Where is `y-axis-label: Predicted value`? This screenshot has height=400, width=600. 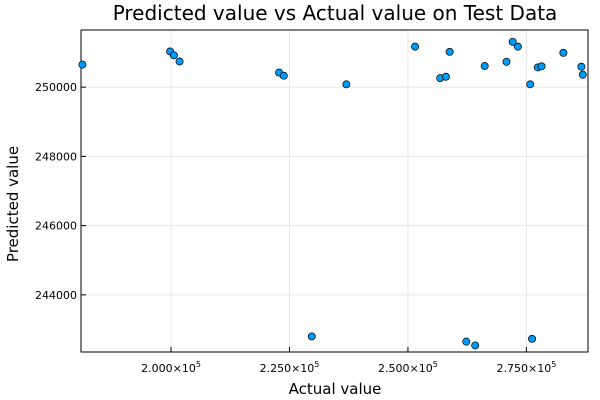 y-axis-label: Predicted value is located at coordinates (13, 204).